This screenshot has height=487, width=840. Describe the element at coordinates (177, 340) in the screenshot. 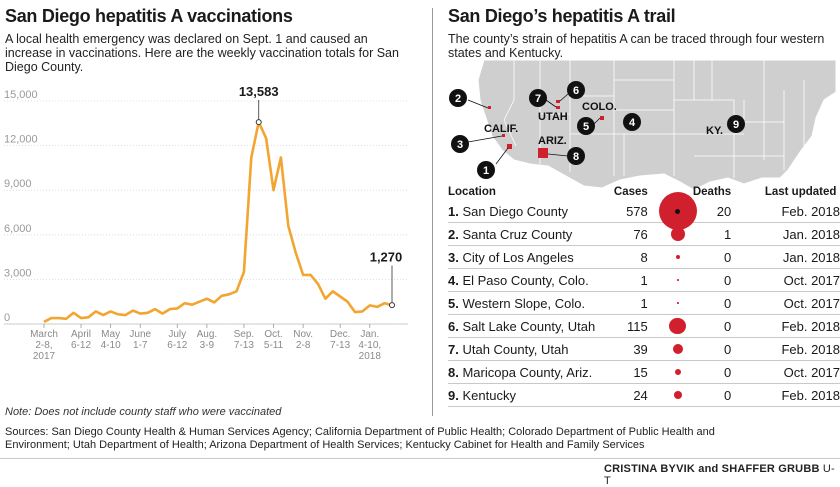

I see `x-tick-label: July 6-12` at that location.